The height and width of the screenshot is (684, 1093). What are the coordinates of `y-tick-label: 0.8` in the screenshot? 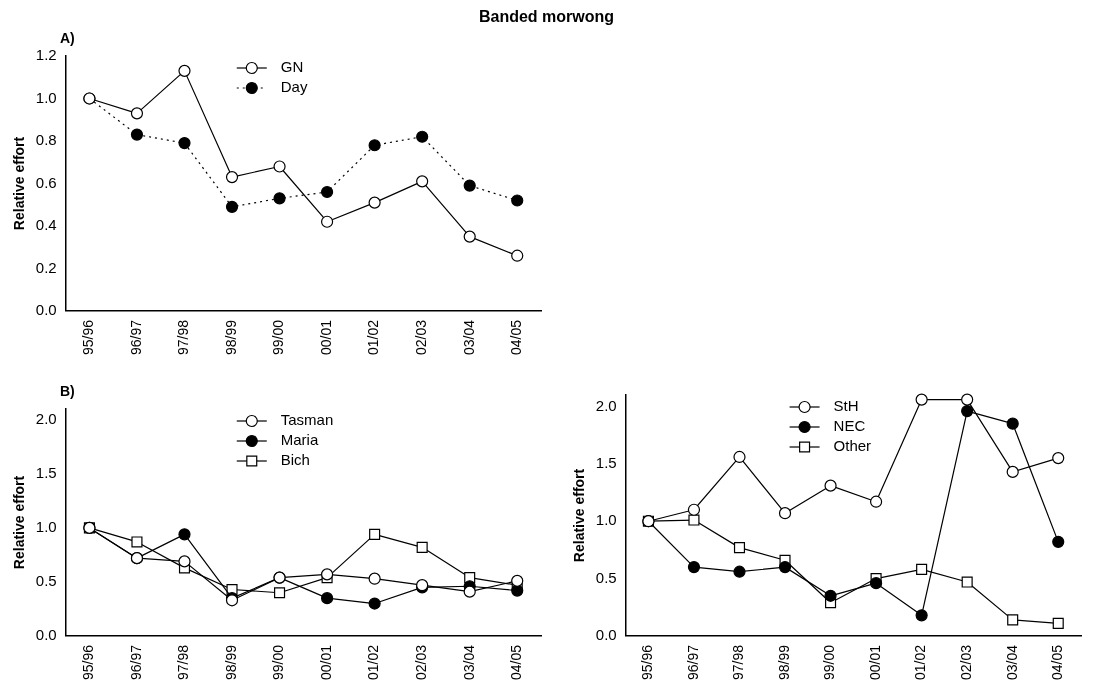 It's located at (46, 140).